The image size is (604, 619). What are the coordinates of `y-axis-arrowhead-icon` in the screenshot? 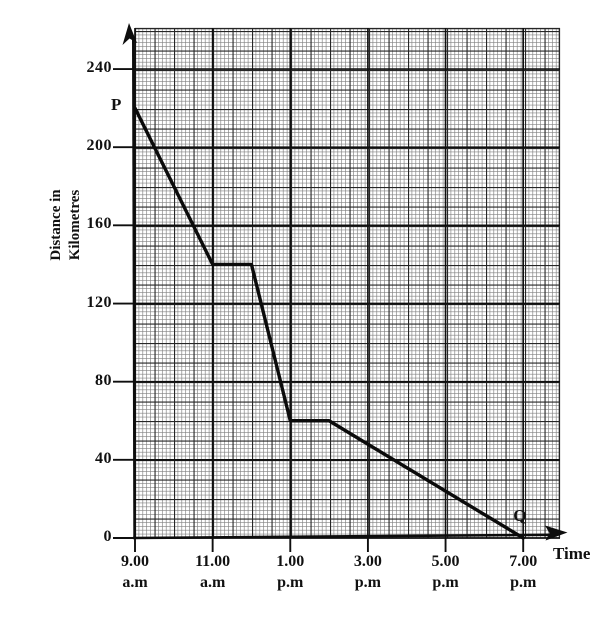 It's located at (129, 34).